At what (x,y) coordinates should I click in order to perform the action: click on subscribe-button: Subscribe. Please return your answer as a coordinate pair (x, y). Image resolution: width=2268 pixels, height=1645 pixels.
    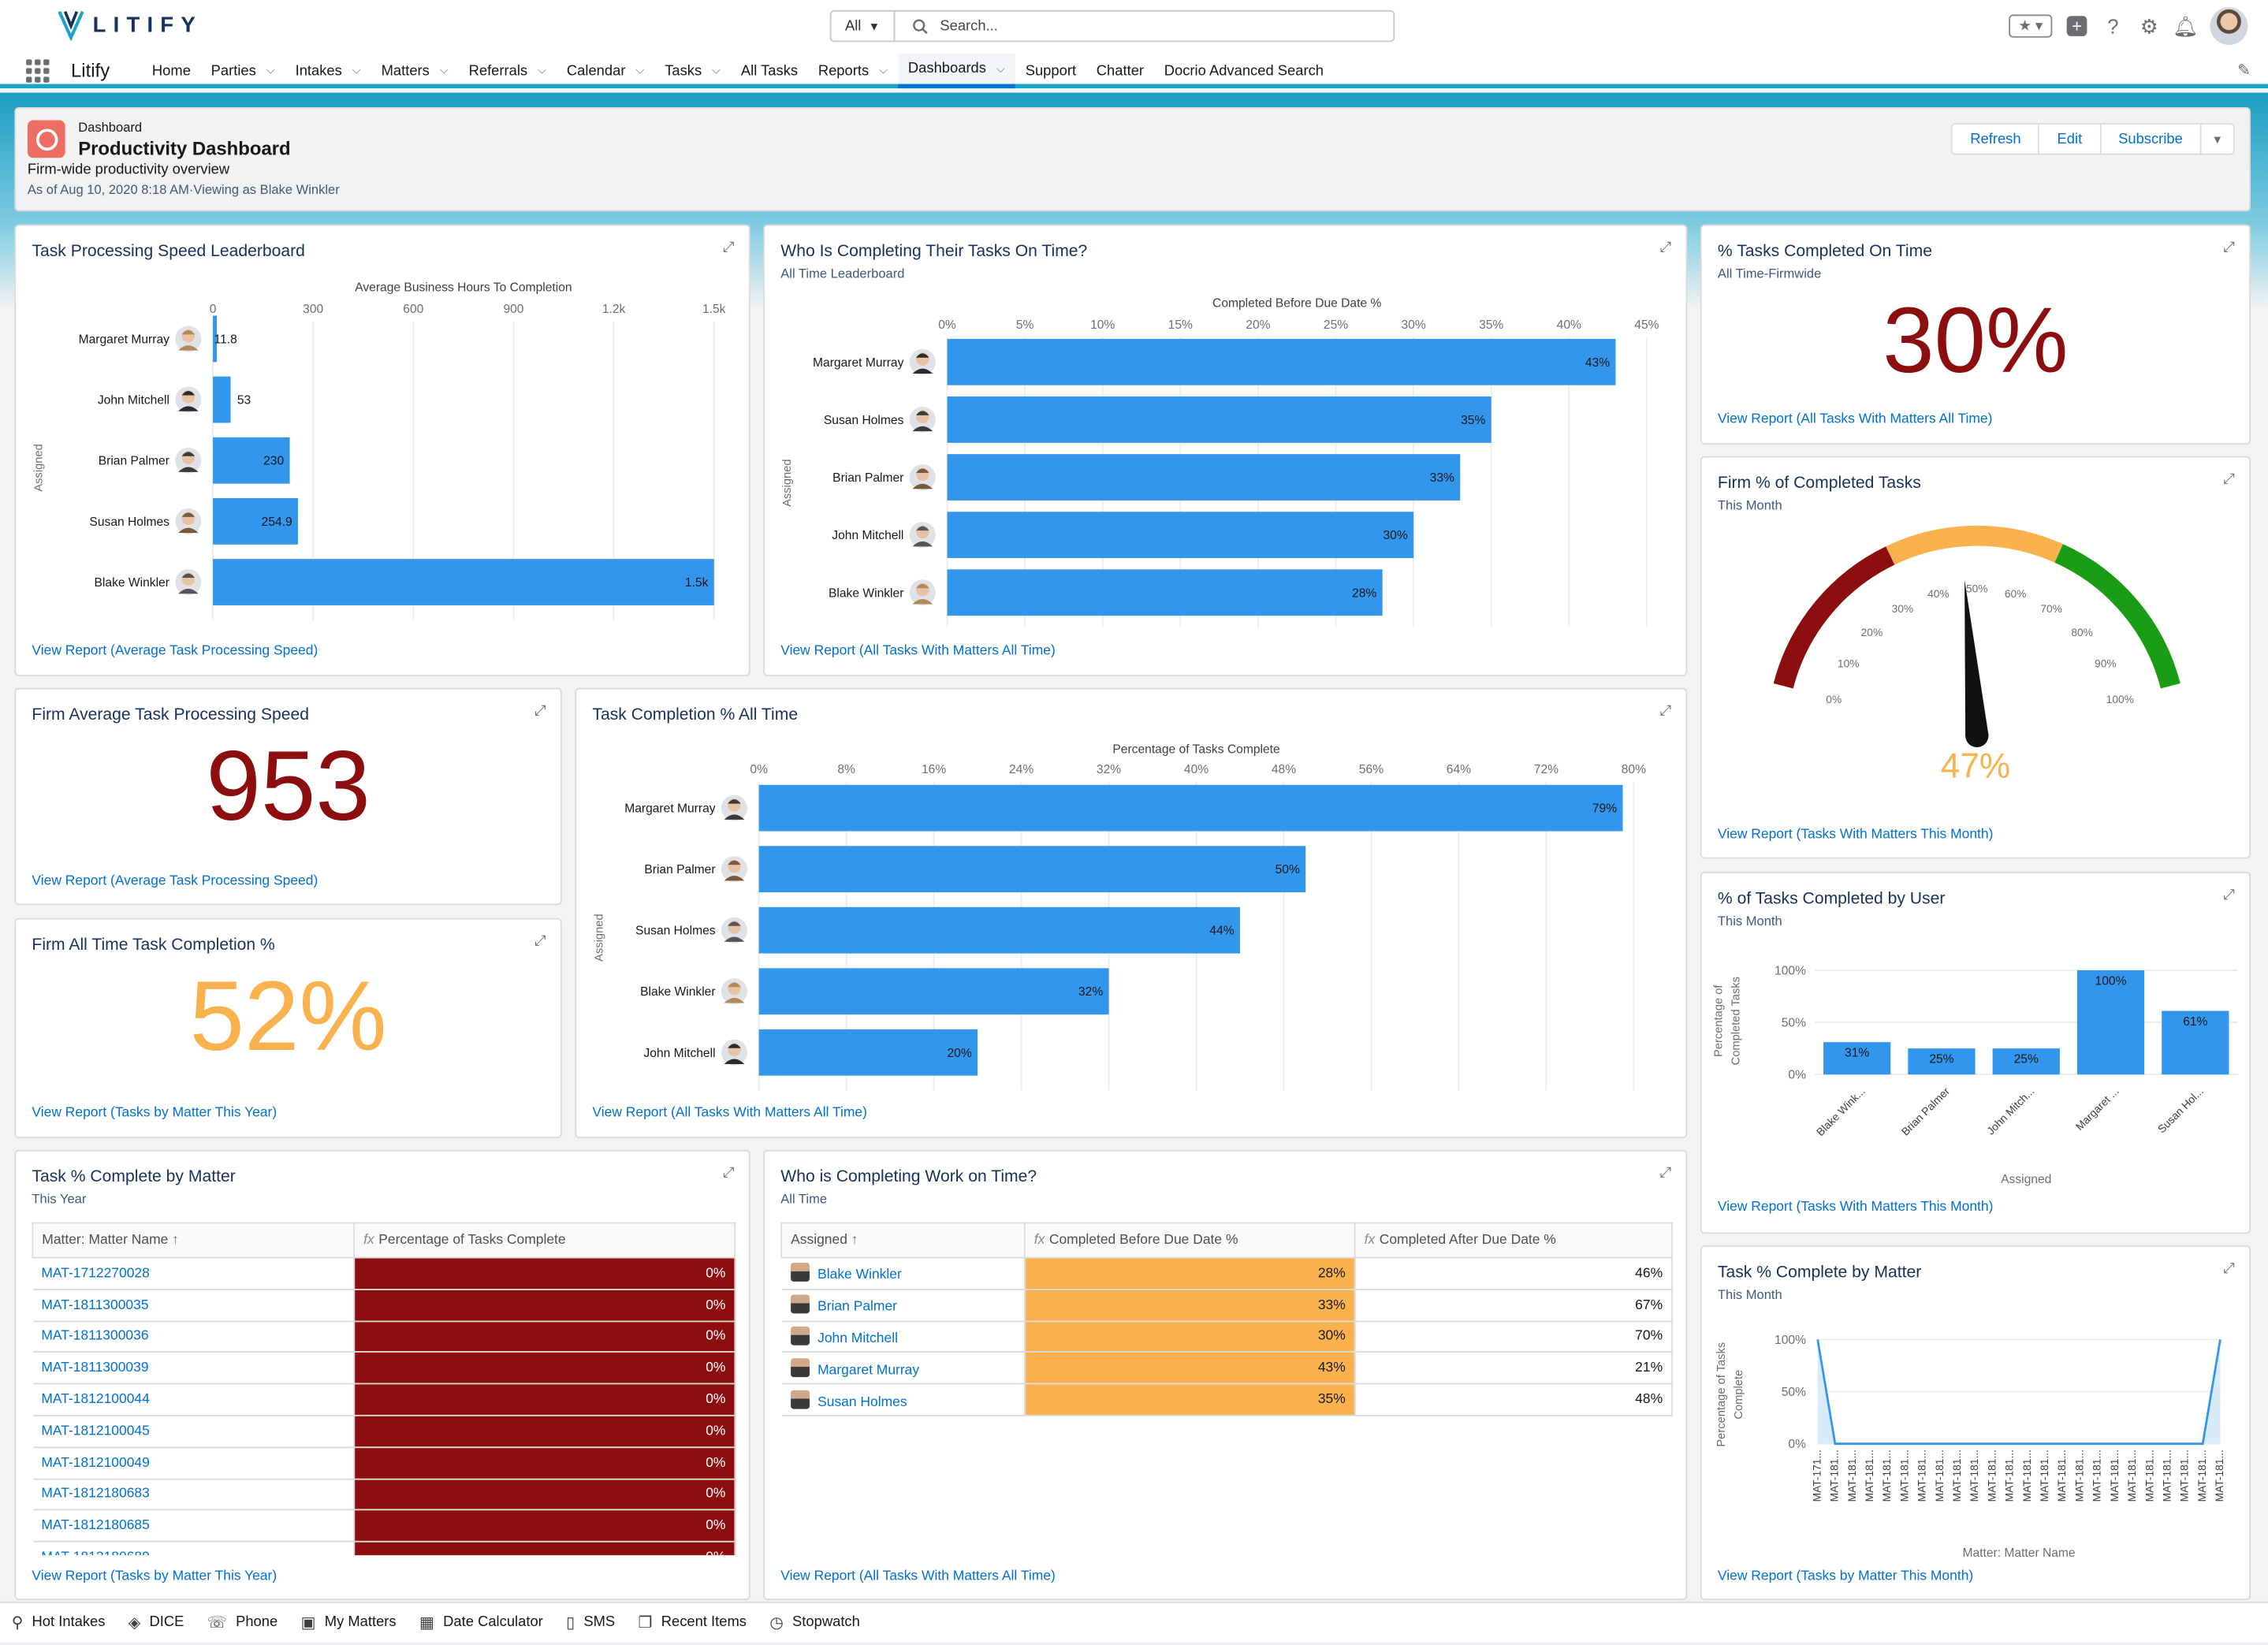
    Looking at the image, I should click on (2151, 139).